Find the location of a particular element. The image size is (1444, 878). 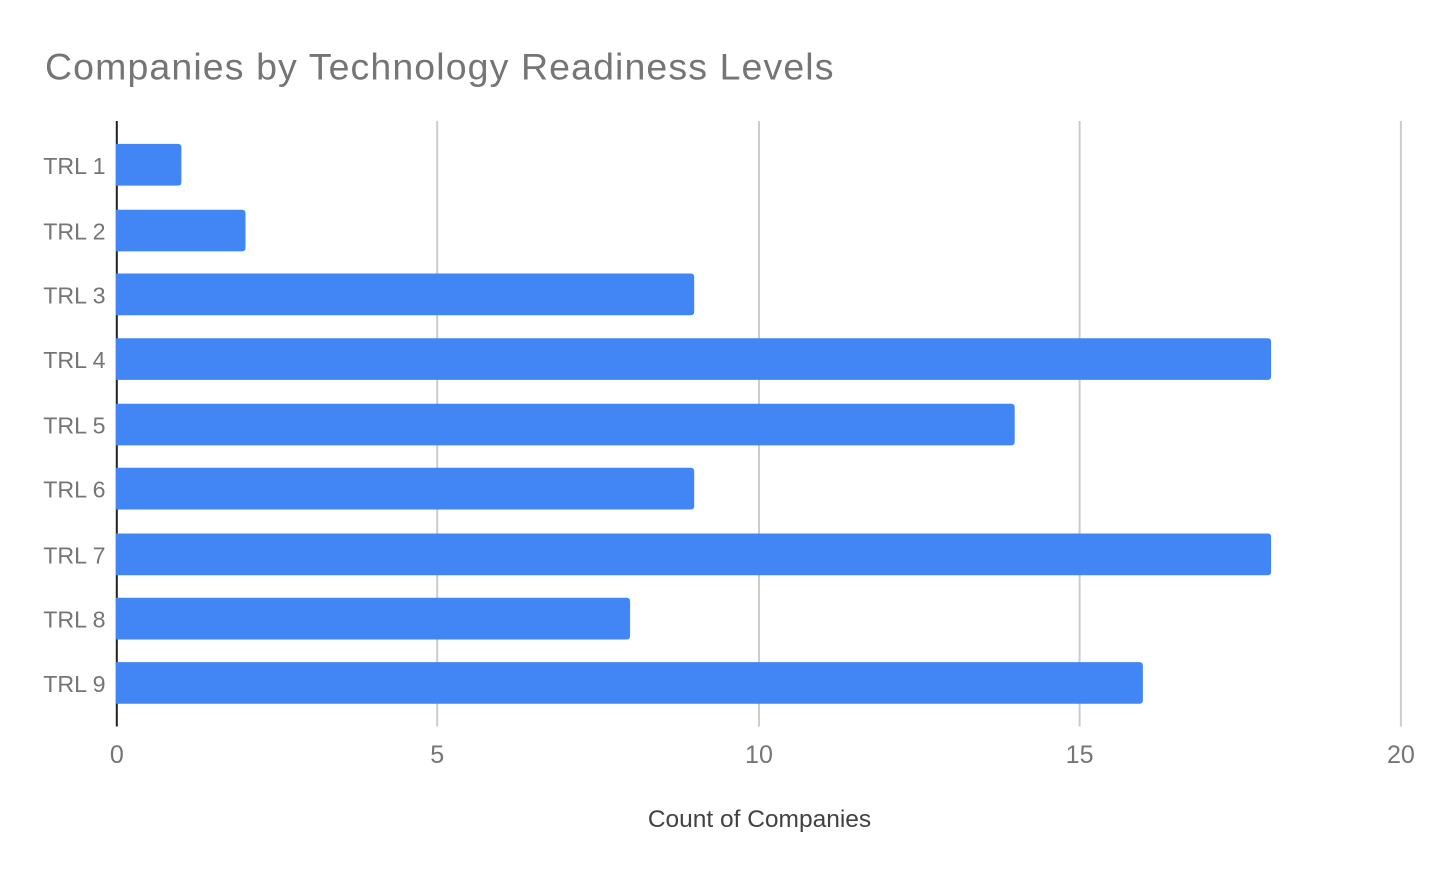

svg-text: TRL 3 is located at coordinates (74, 295).